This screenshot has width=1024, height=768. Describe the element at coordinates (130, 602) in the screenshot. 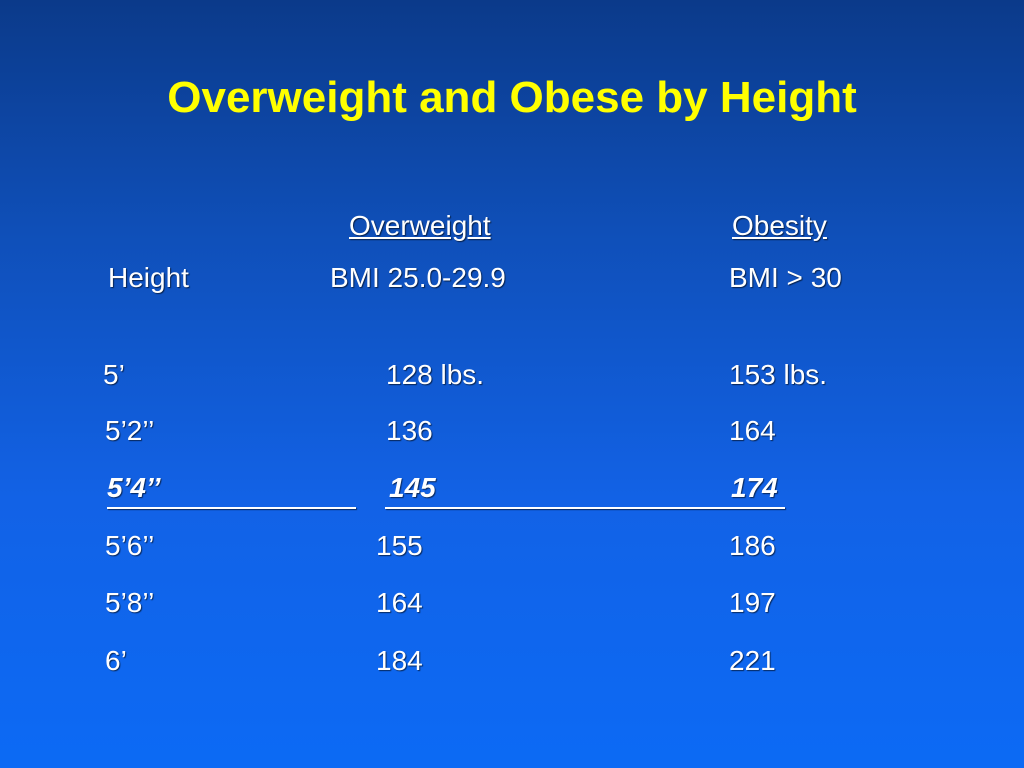

I see `cell-height: 5’8’’` at that location.